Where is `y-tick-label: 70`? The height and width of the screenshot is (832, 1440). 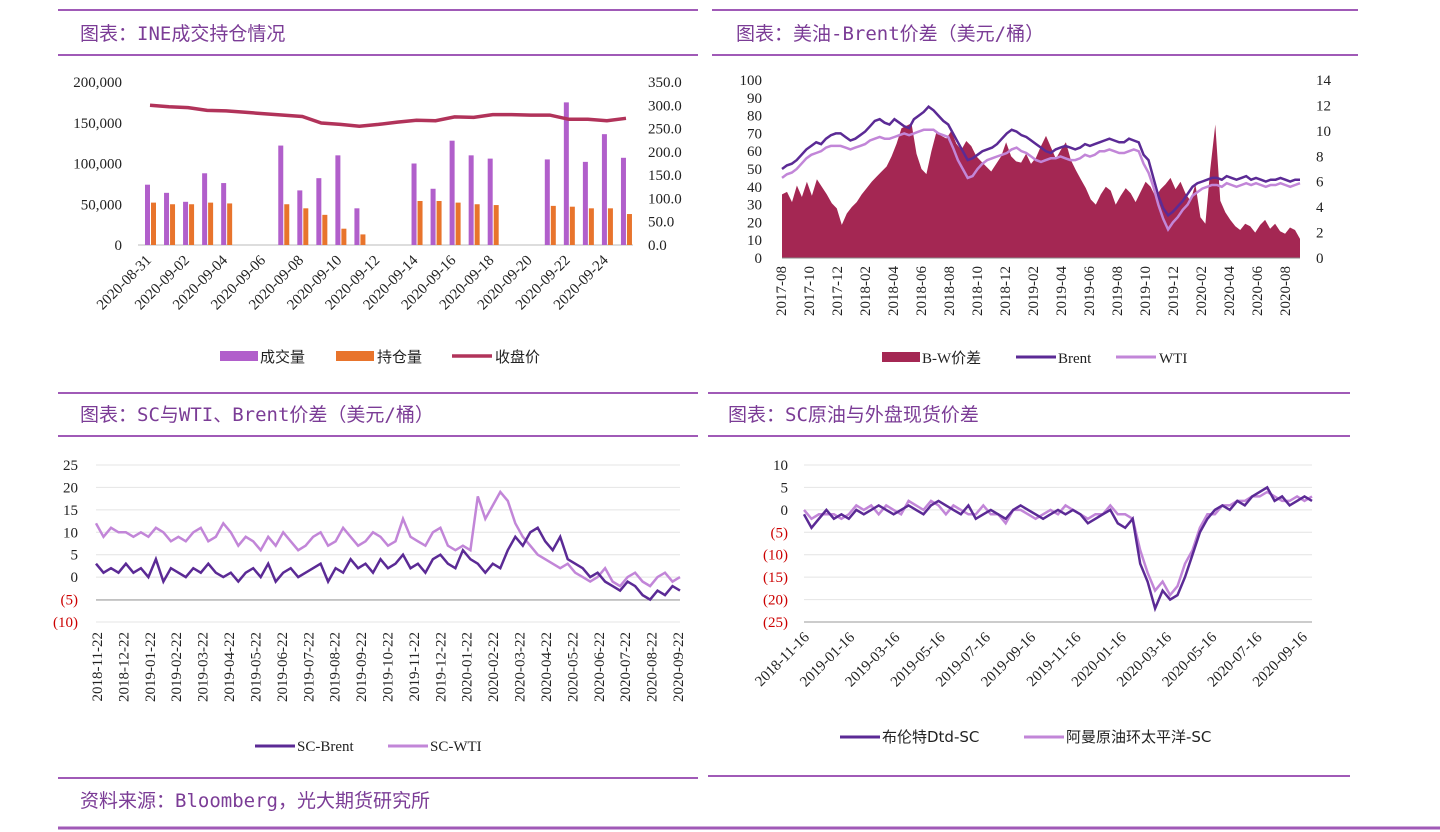 y-tick-label: 70 is located at coordinates (754, 134).